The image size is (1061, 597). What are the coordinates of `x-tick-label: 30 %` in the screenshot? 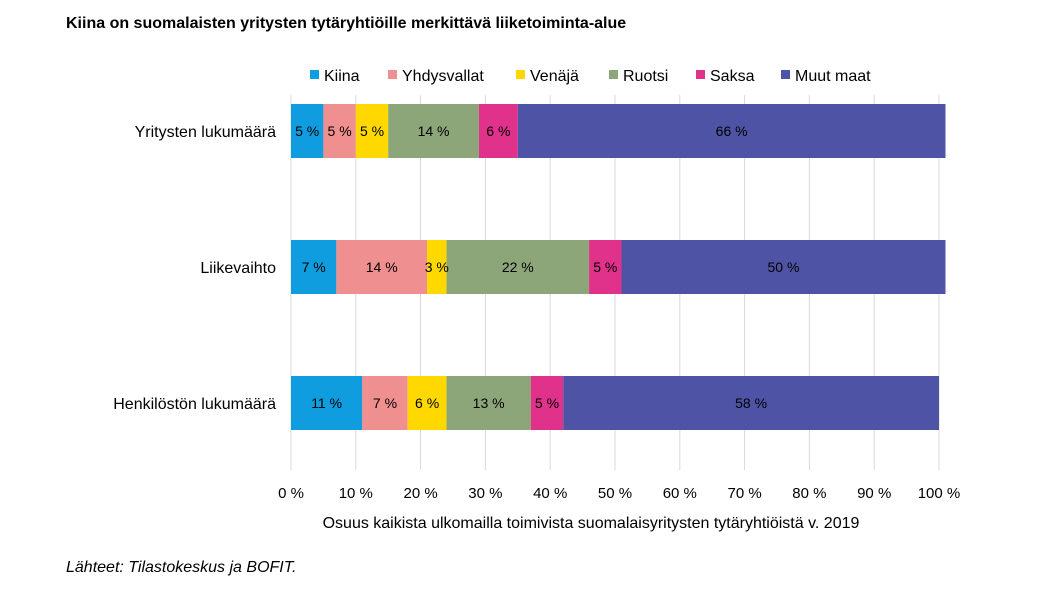 It's located at (485, 493).